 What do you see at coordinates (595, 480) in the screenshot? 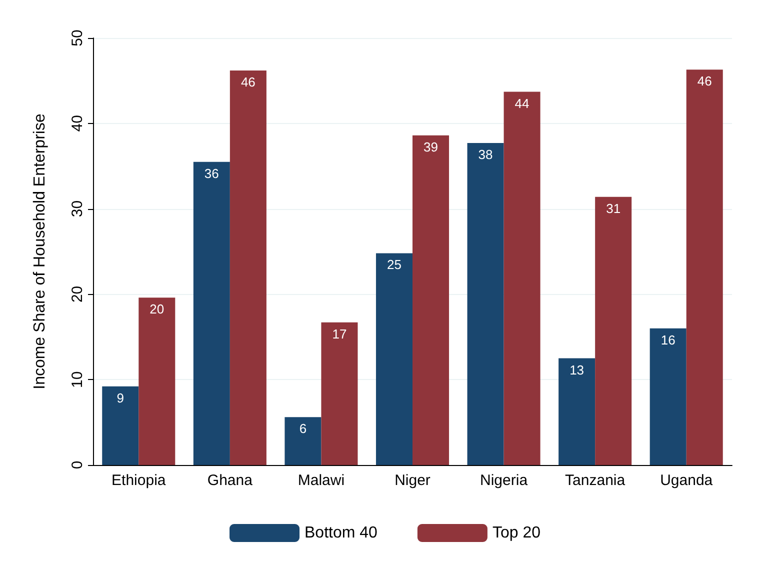
I see `x-tick-label: Tanzania` at bounding box center [595, 480].